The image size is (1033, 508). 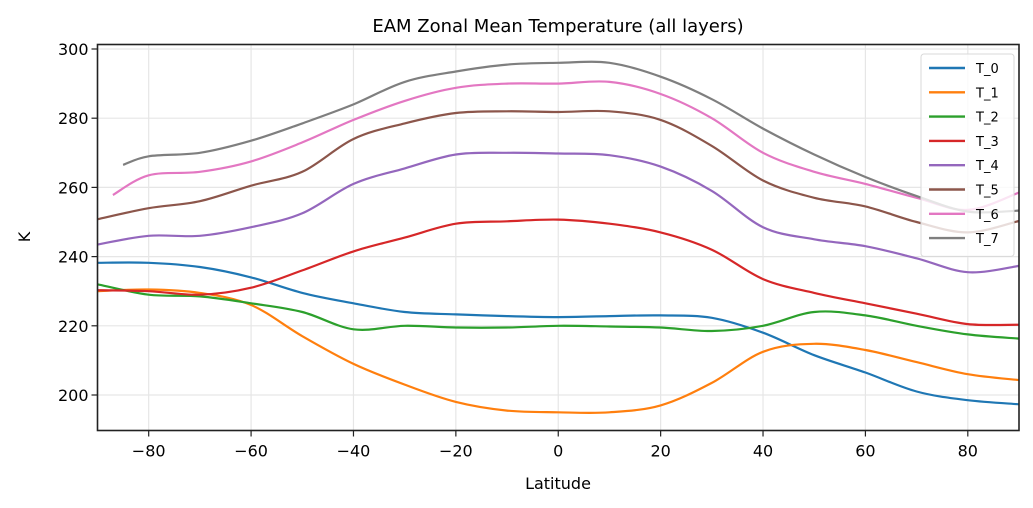 What do you see at coordinates (987, 69) in the screenshot?
I see `legend-label: T_0` at bounding box center [987, 69].